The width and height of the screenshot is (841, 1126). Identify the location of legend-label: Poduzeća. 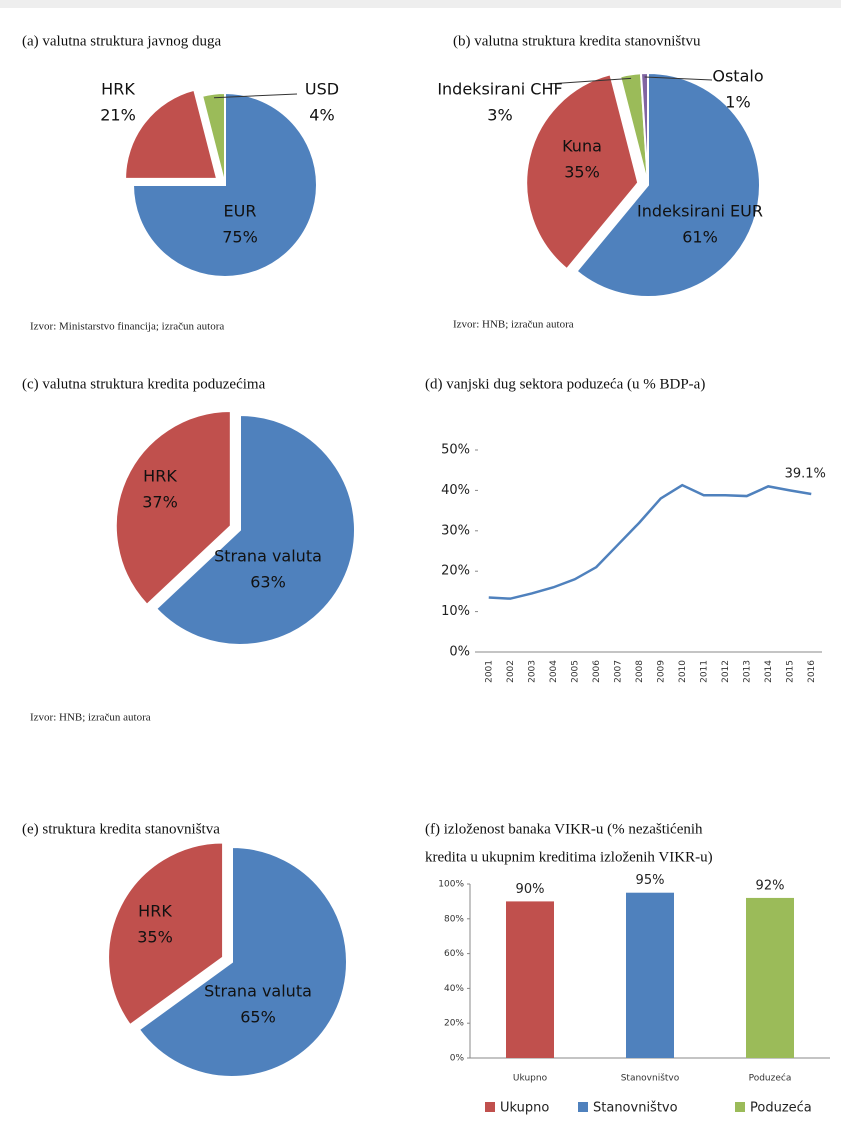
(781, 1108).